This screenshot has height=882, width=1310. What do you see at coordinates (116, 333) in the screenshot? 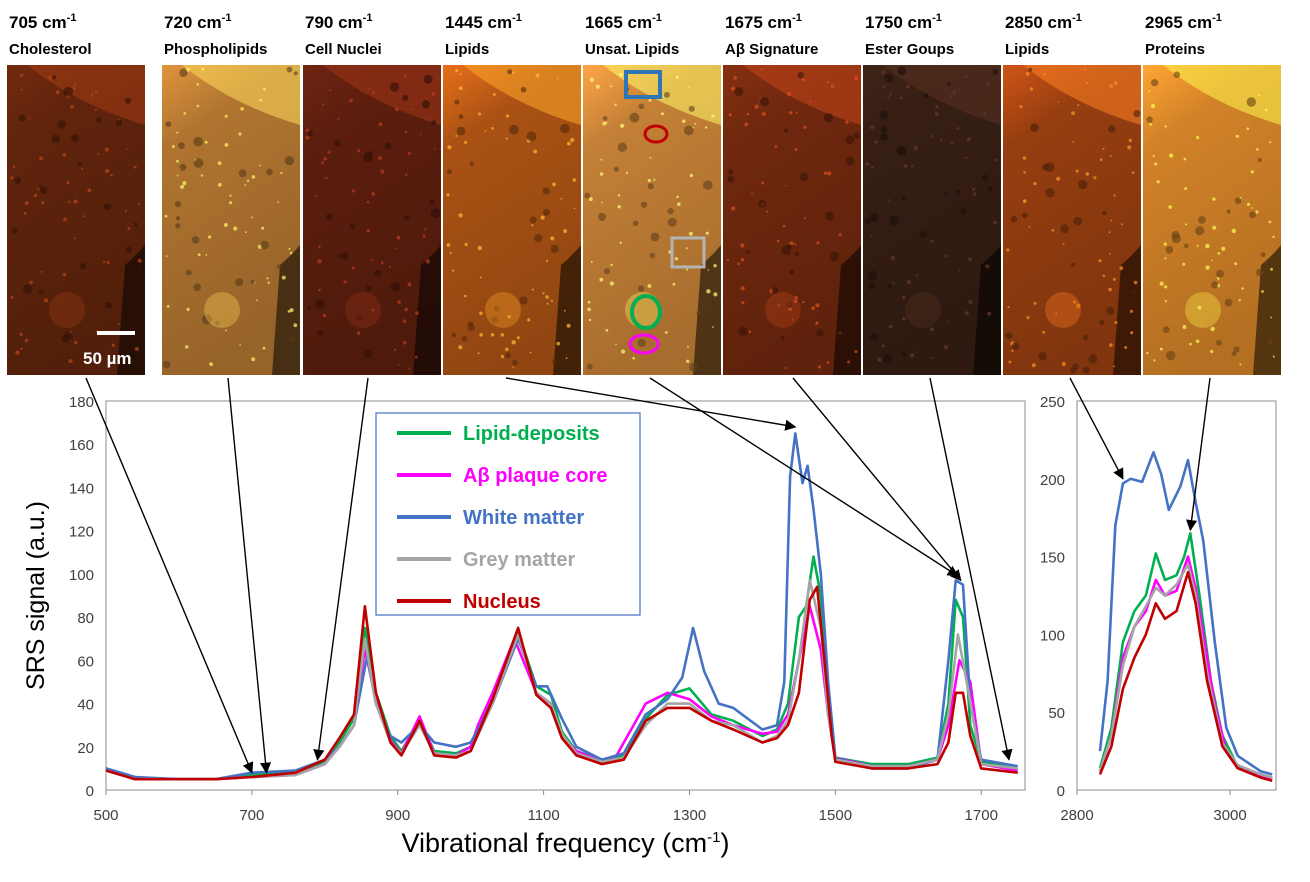
I see `scale-bar` at bounding box center [116, 333].